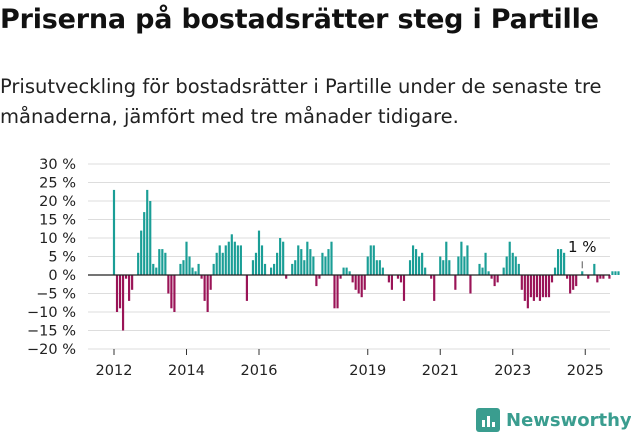 The image size is (631, 439). I want to click on y-tick-label: −10 %, so click(51, 313).